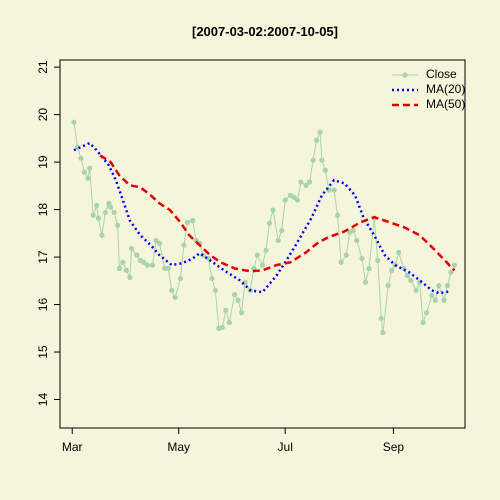 The height and width of the screenshot is (500, 500). Describe the element at coordinates (43, 400) in the screenshot. I see `y-tick-label: 14` at that location.